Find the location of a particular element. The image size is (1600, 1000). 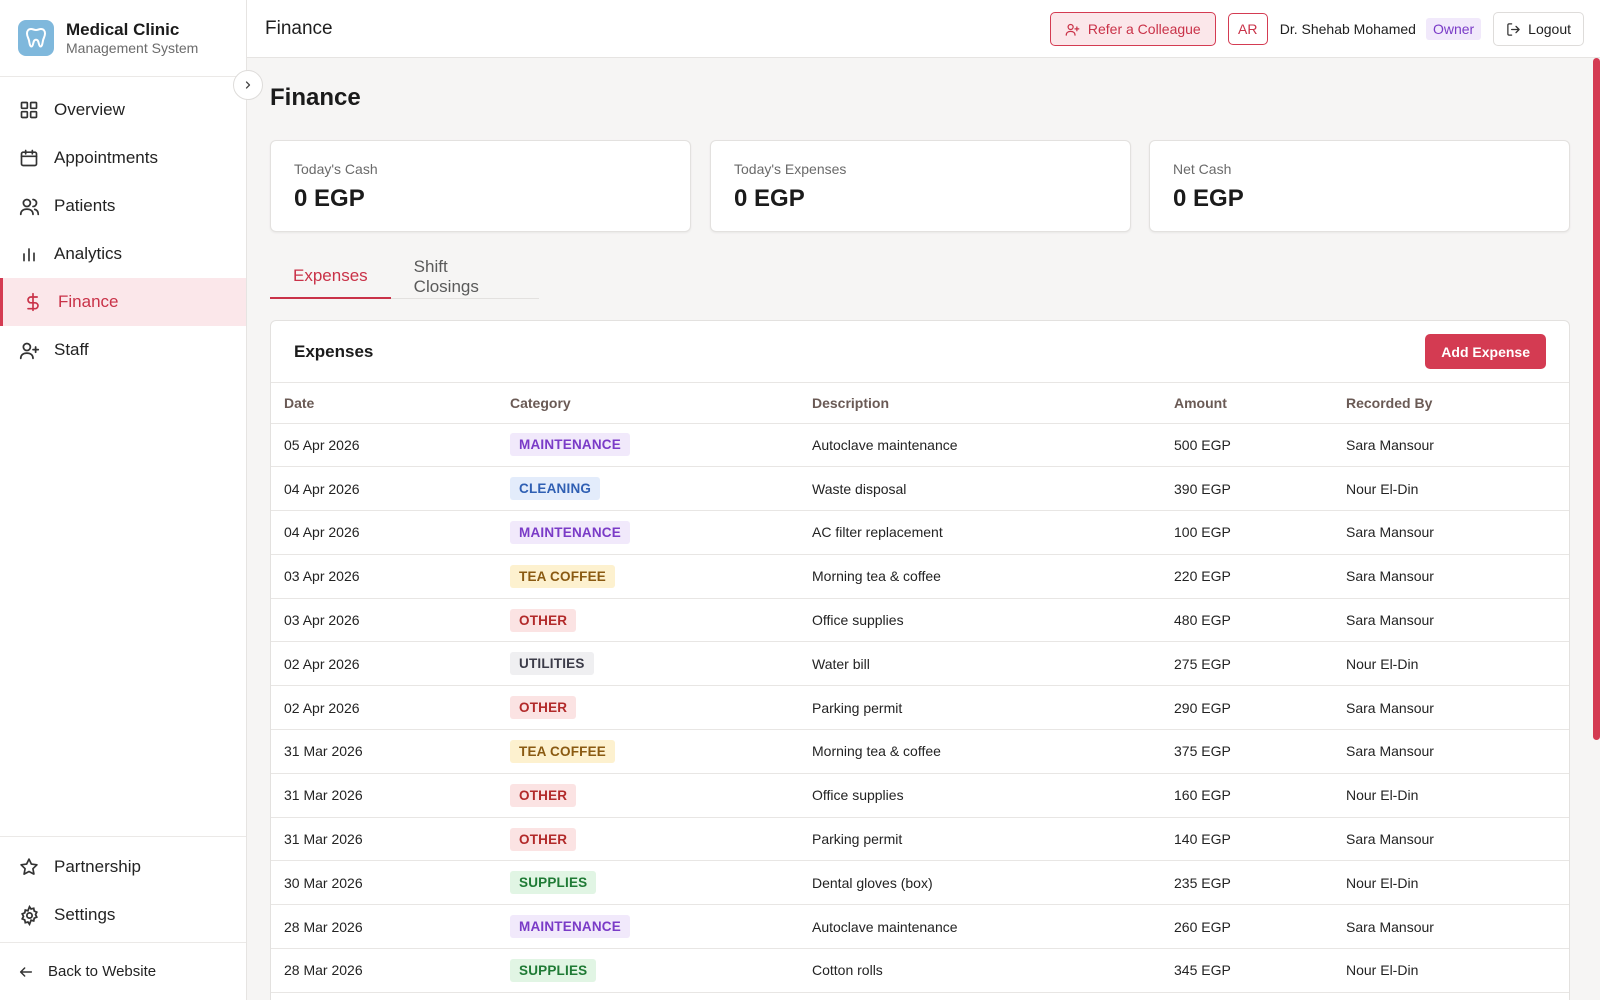

finance-tabs: Expenses Shift Closings is located at coordinates (404, 276).